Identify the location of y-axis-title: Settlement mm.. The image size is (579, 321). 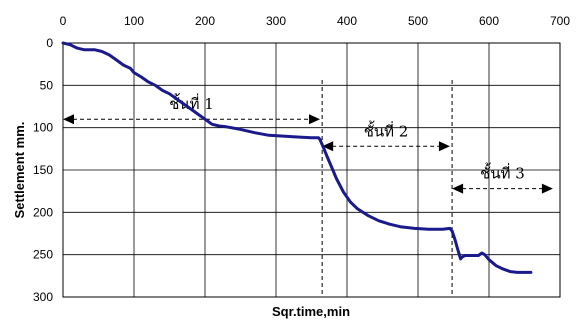
(19, 170).